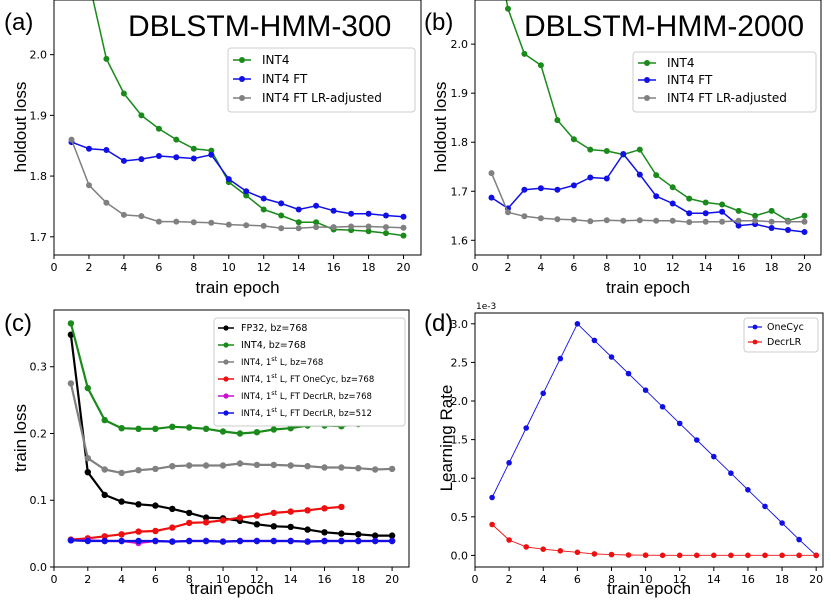  Describe the element at coordinates (460, 191) in the screenshot. I see `y-tick-label: 1.7` at that location.